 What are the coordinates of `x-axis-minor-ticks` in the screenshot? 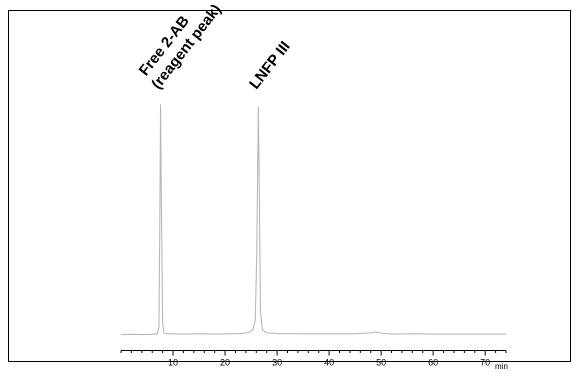 It's located at (313, 351).